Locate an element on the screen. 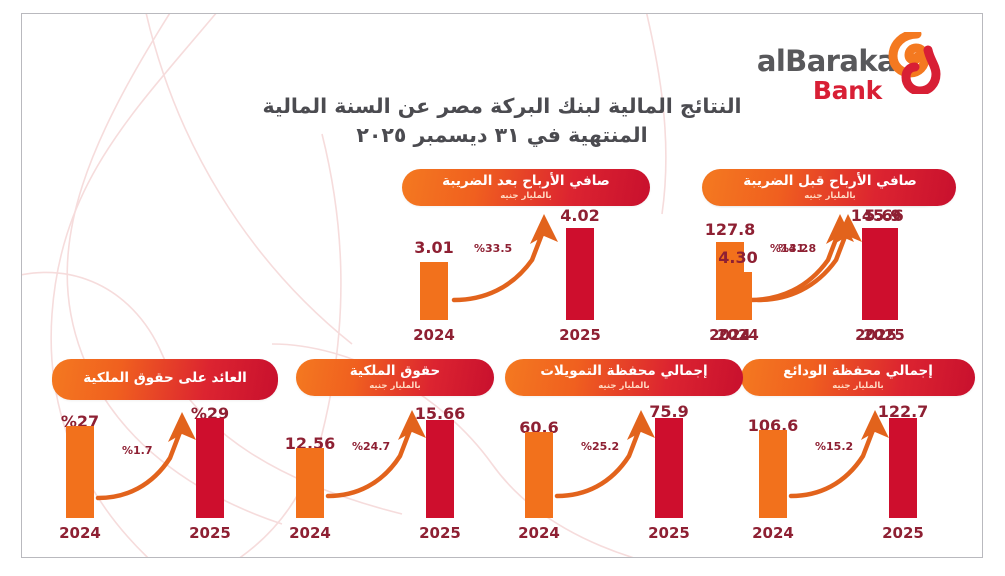  growth-percent: %15.2 is located at coordinates (834, 446).